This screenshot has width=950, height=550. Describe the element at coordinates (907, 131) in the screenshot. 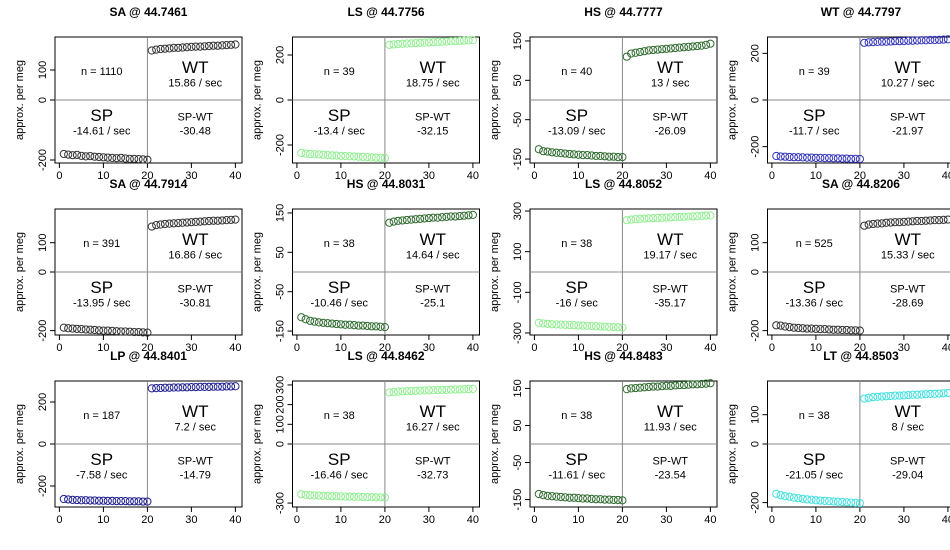

I see `diff-value: -21.97` at that location.